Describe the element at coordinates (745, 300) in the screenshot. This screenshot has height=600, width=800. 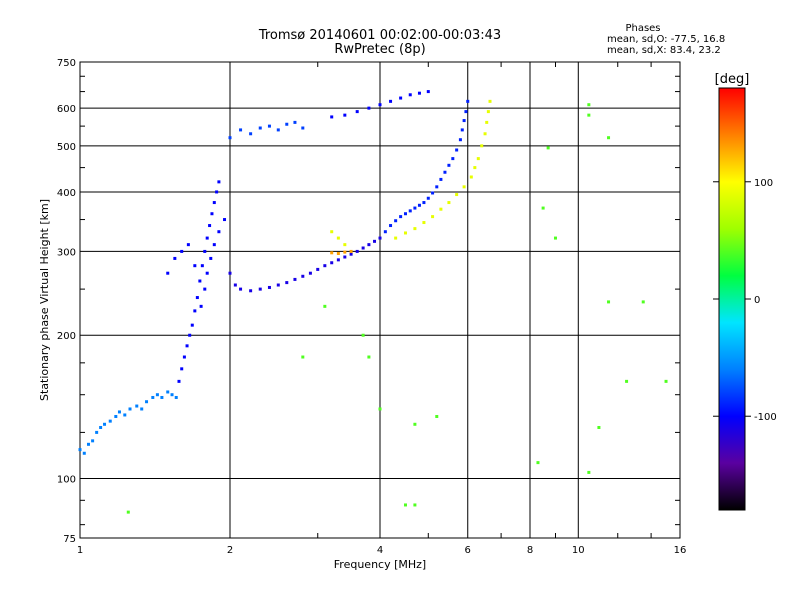
I see `colorbar-ticks: 100 0 -100` at that location.